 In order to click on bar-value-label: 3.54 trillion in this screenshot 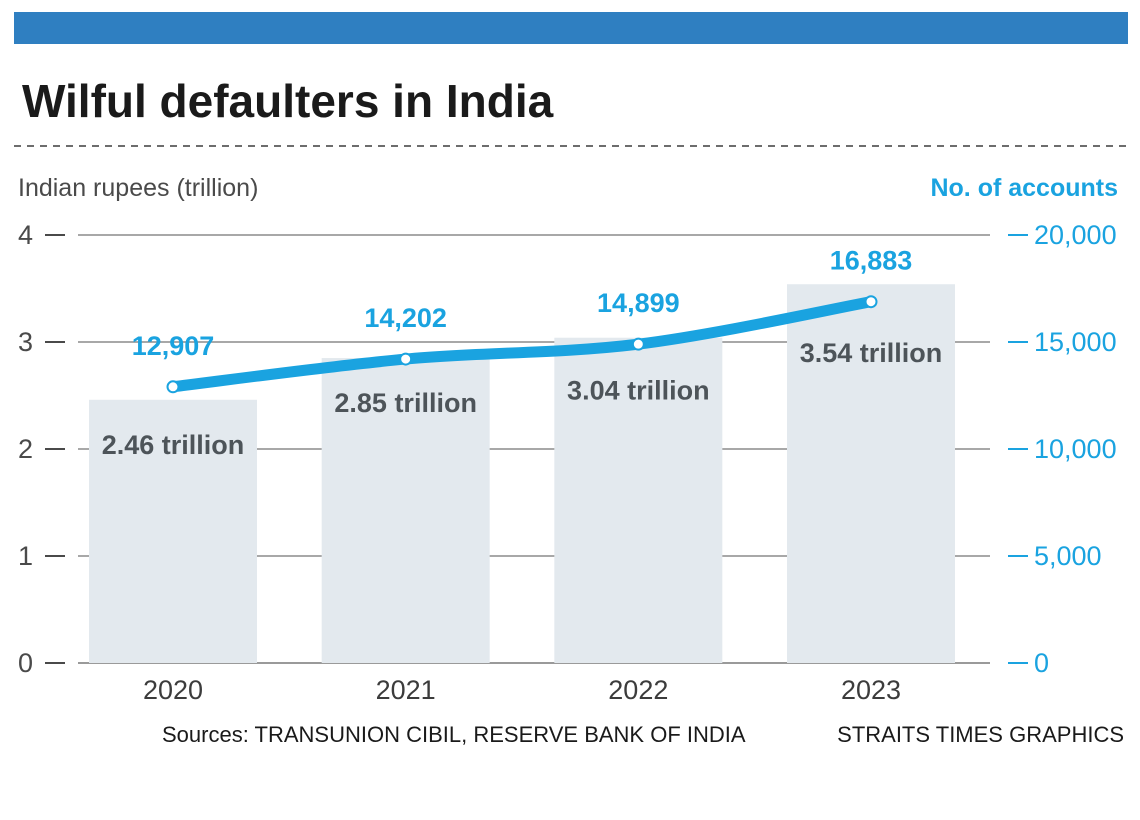, I will do `click(871, 353)`.